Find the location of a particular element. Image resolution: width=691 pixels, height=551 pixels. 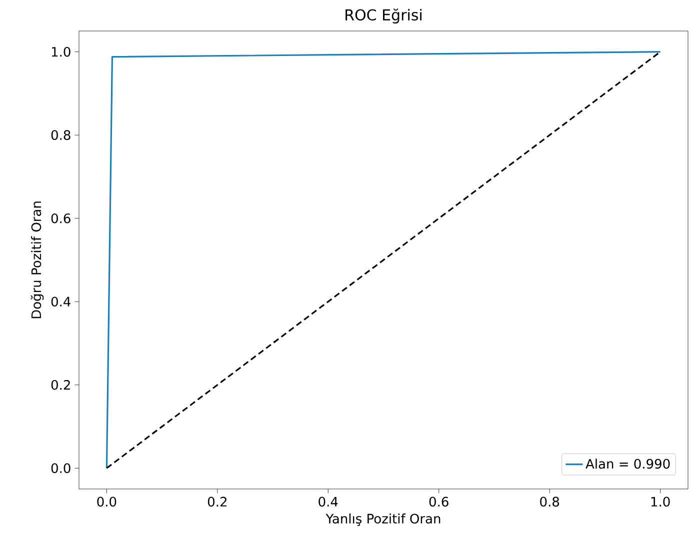

y-axis-title: Doğru Pozitif Oran is located at coordinates (37, 260).